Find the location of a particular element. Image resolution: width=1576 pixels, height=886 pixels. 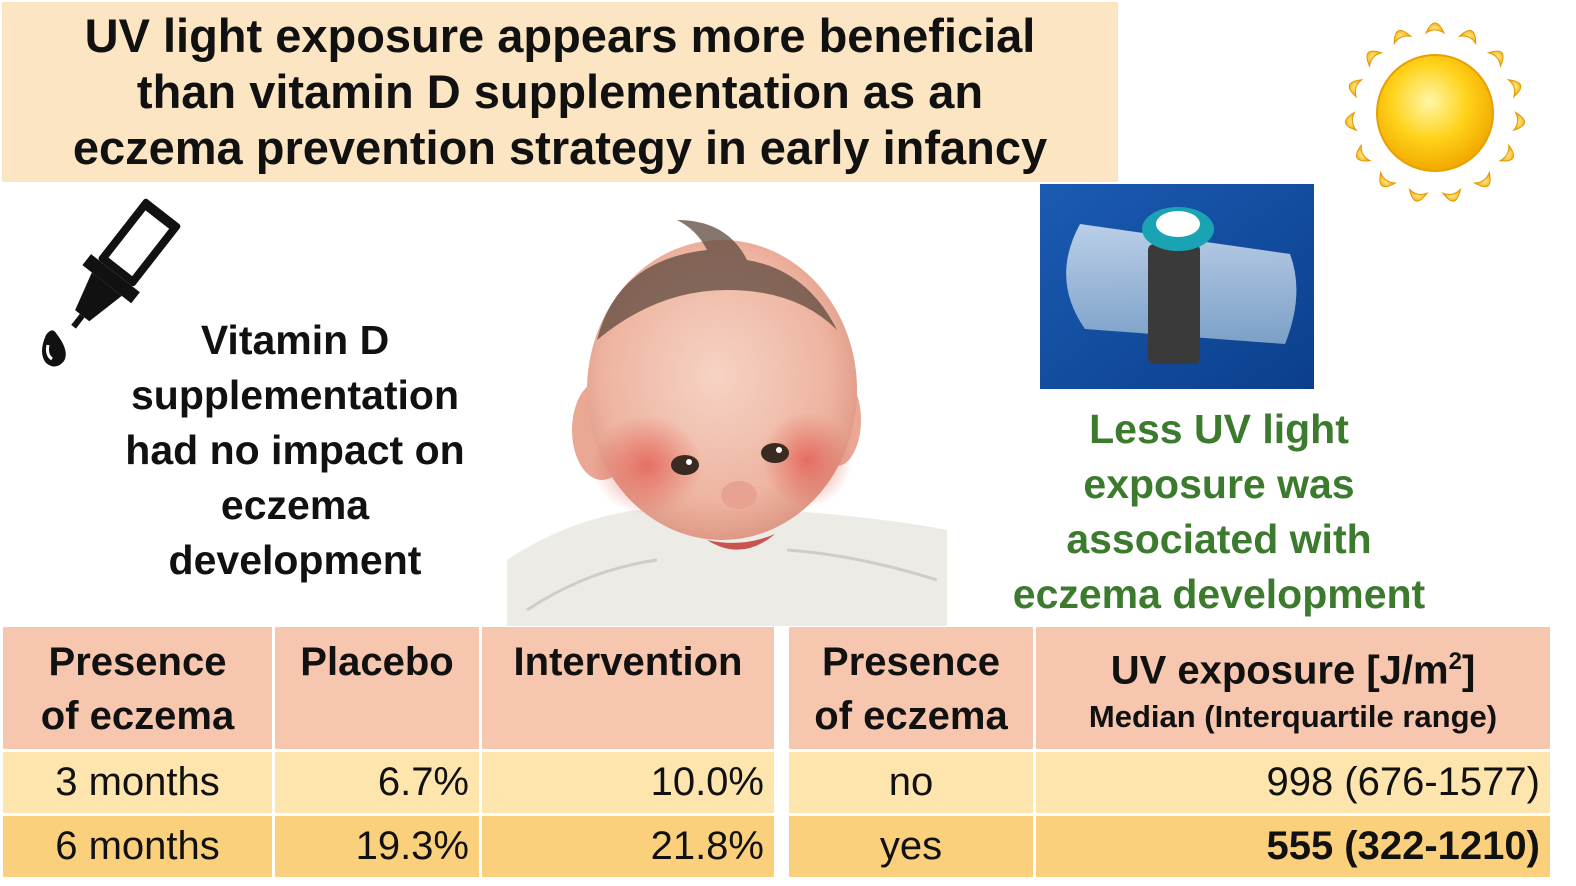

table-cell: 10.0% is located at coordinates (628, 782).